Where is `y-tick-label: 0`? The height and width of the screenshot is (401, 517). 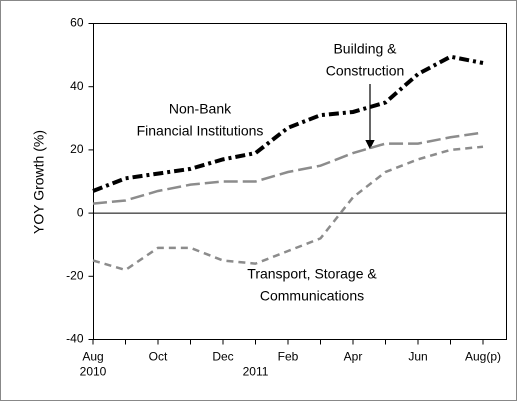
y-tick-label: 0 is located at coordinates (80, 212).